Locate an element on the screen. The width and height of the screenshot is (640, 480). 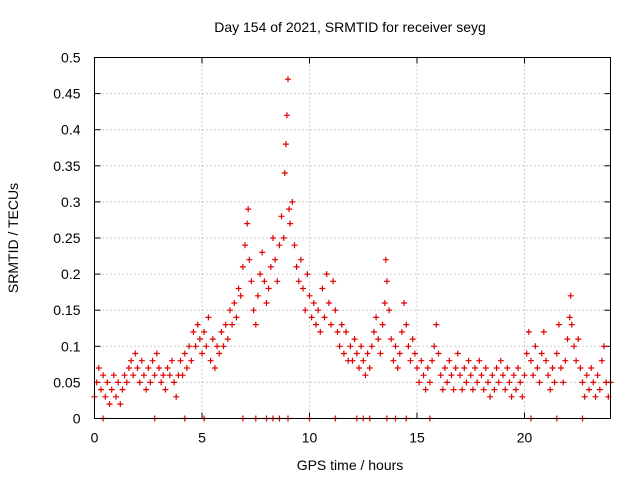
y-tick-label: 0 is located at coordinates (77, 419).